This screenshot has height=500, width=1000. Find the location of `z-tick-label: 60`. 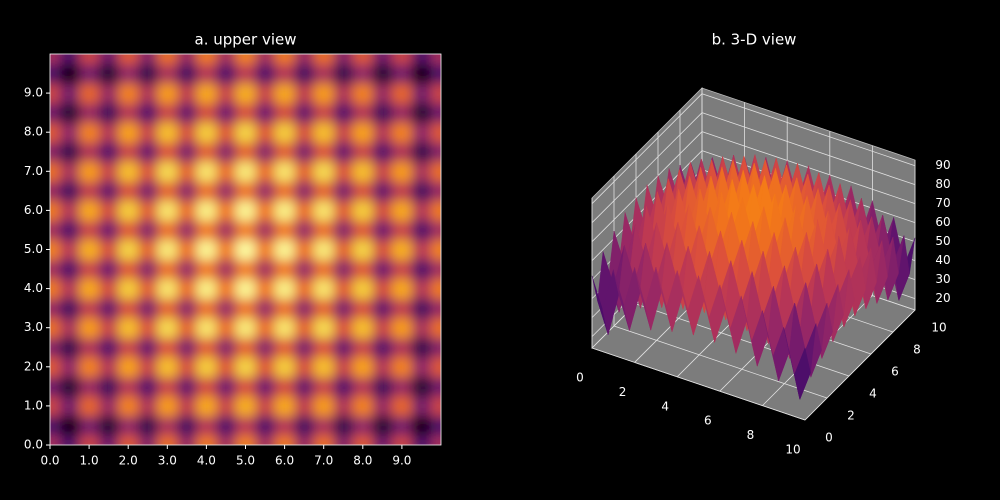

z-tick-label: 60 is located at coordinates (942, 222).